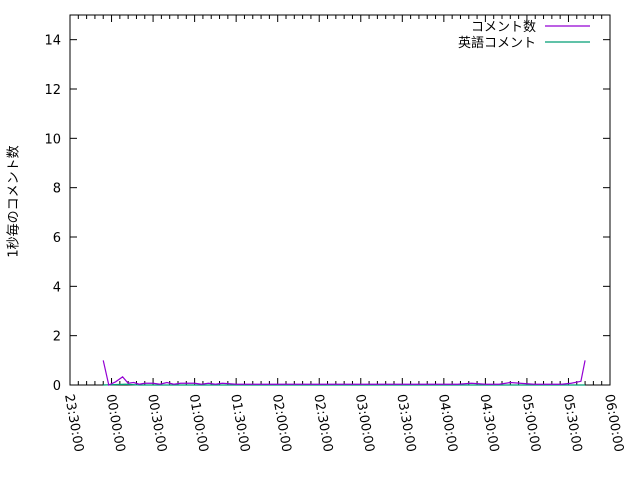  Describe the element at coordinates (405, 423) in the screenshot. I see `x-tick-label: 03:30:00` at that location.